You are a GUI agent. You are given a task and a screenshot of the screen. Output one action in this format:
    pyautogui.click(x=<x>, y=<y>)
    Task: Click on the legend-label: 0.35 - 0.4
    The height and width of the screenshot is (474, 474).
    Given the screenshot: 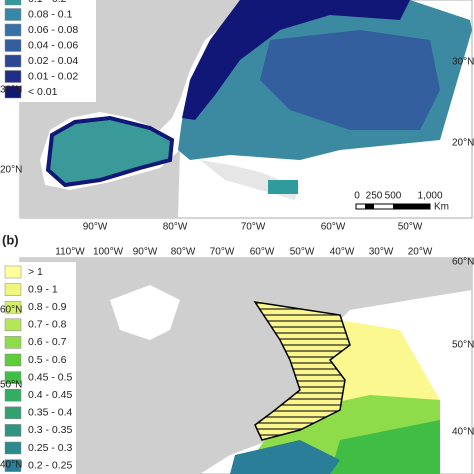 What is the action you would take?
    pyautogui.click(x=50, y=413)
    